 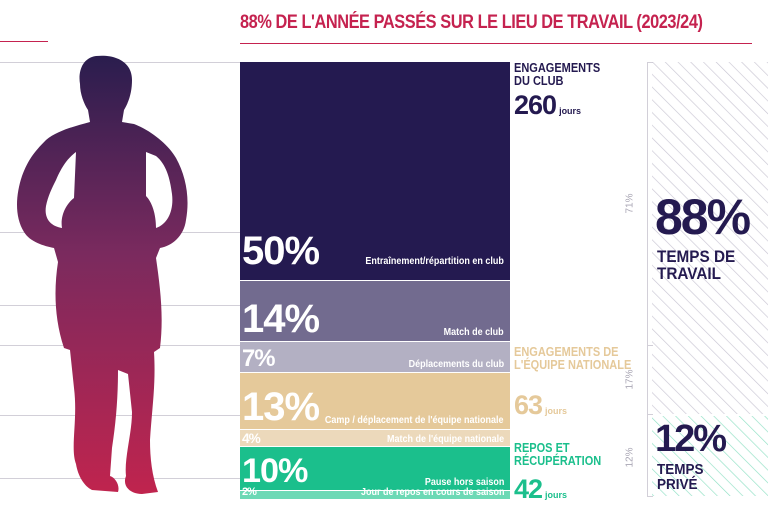 I want to click on rest-days: 42 jours, so click(x=541, y=489).